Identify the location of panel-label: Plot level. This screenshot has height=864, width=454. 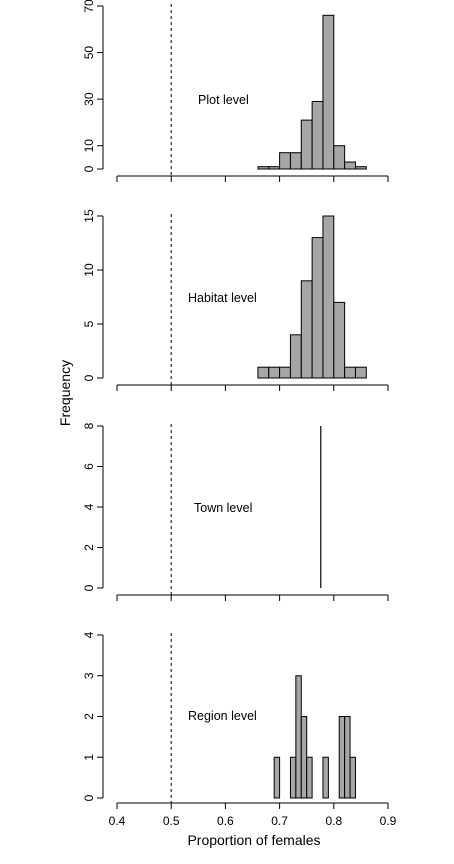
(223, 100).